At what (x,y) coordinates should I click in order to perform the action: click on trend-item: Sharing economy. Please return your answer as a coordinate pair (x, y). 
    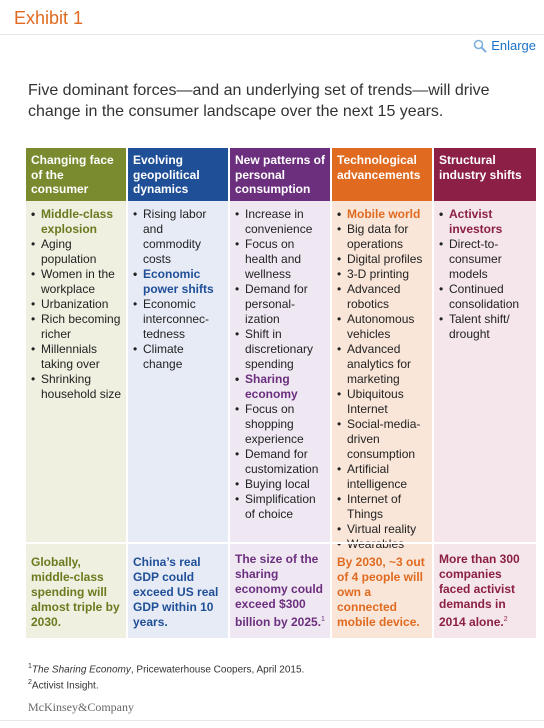
    Looking at the image, I should click on (280, 387).